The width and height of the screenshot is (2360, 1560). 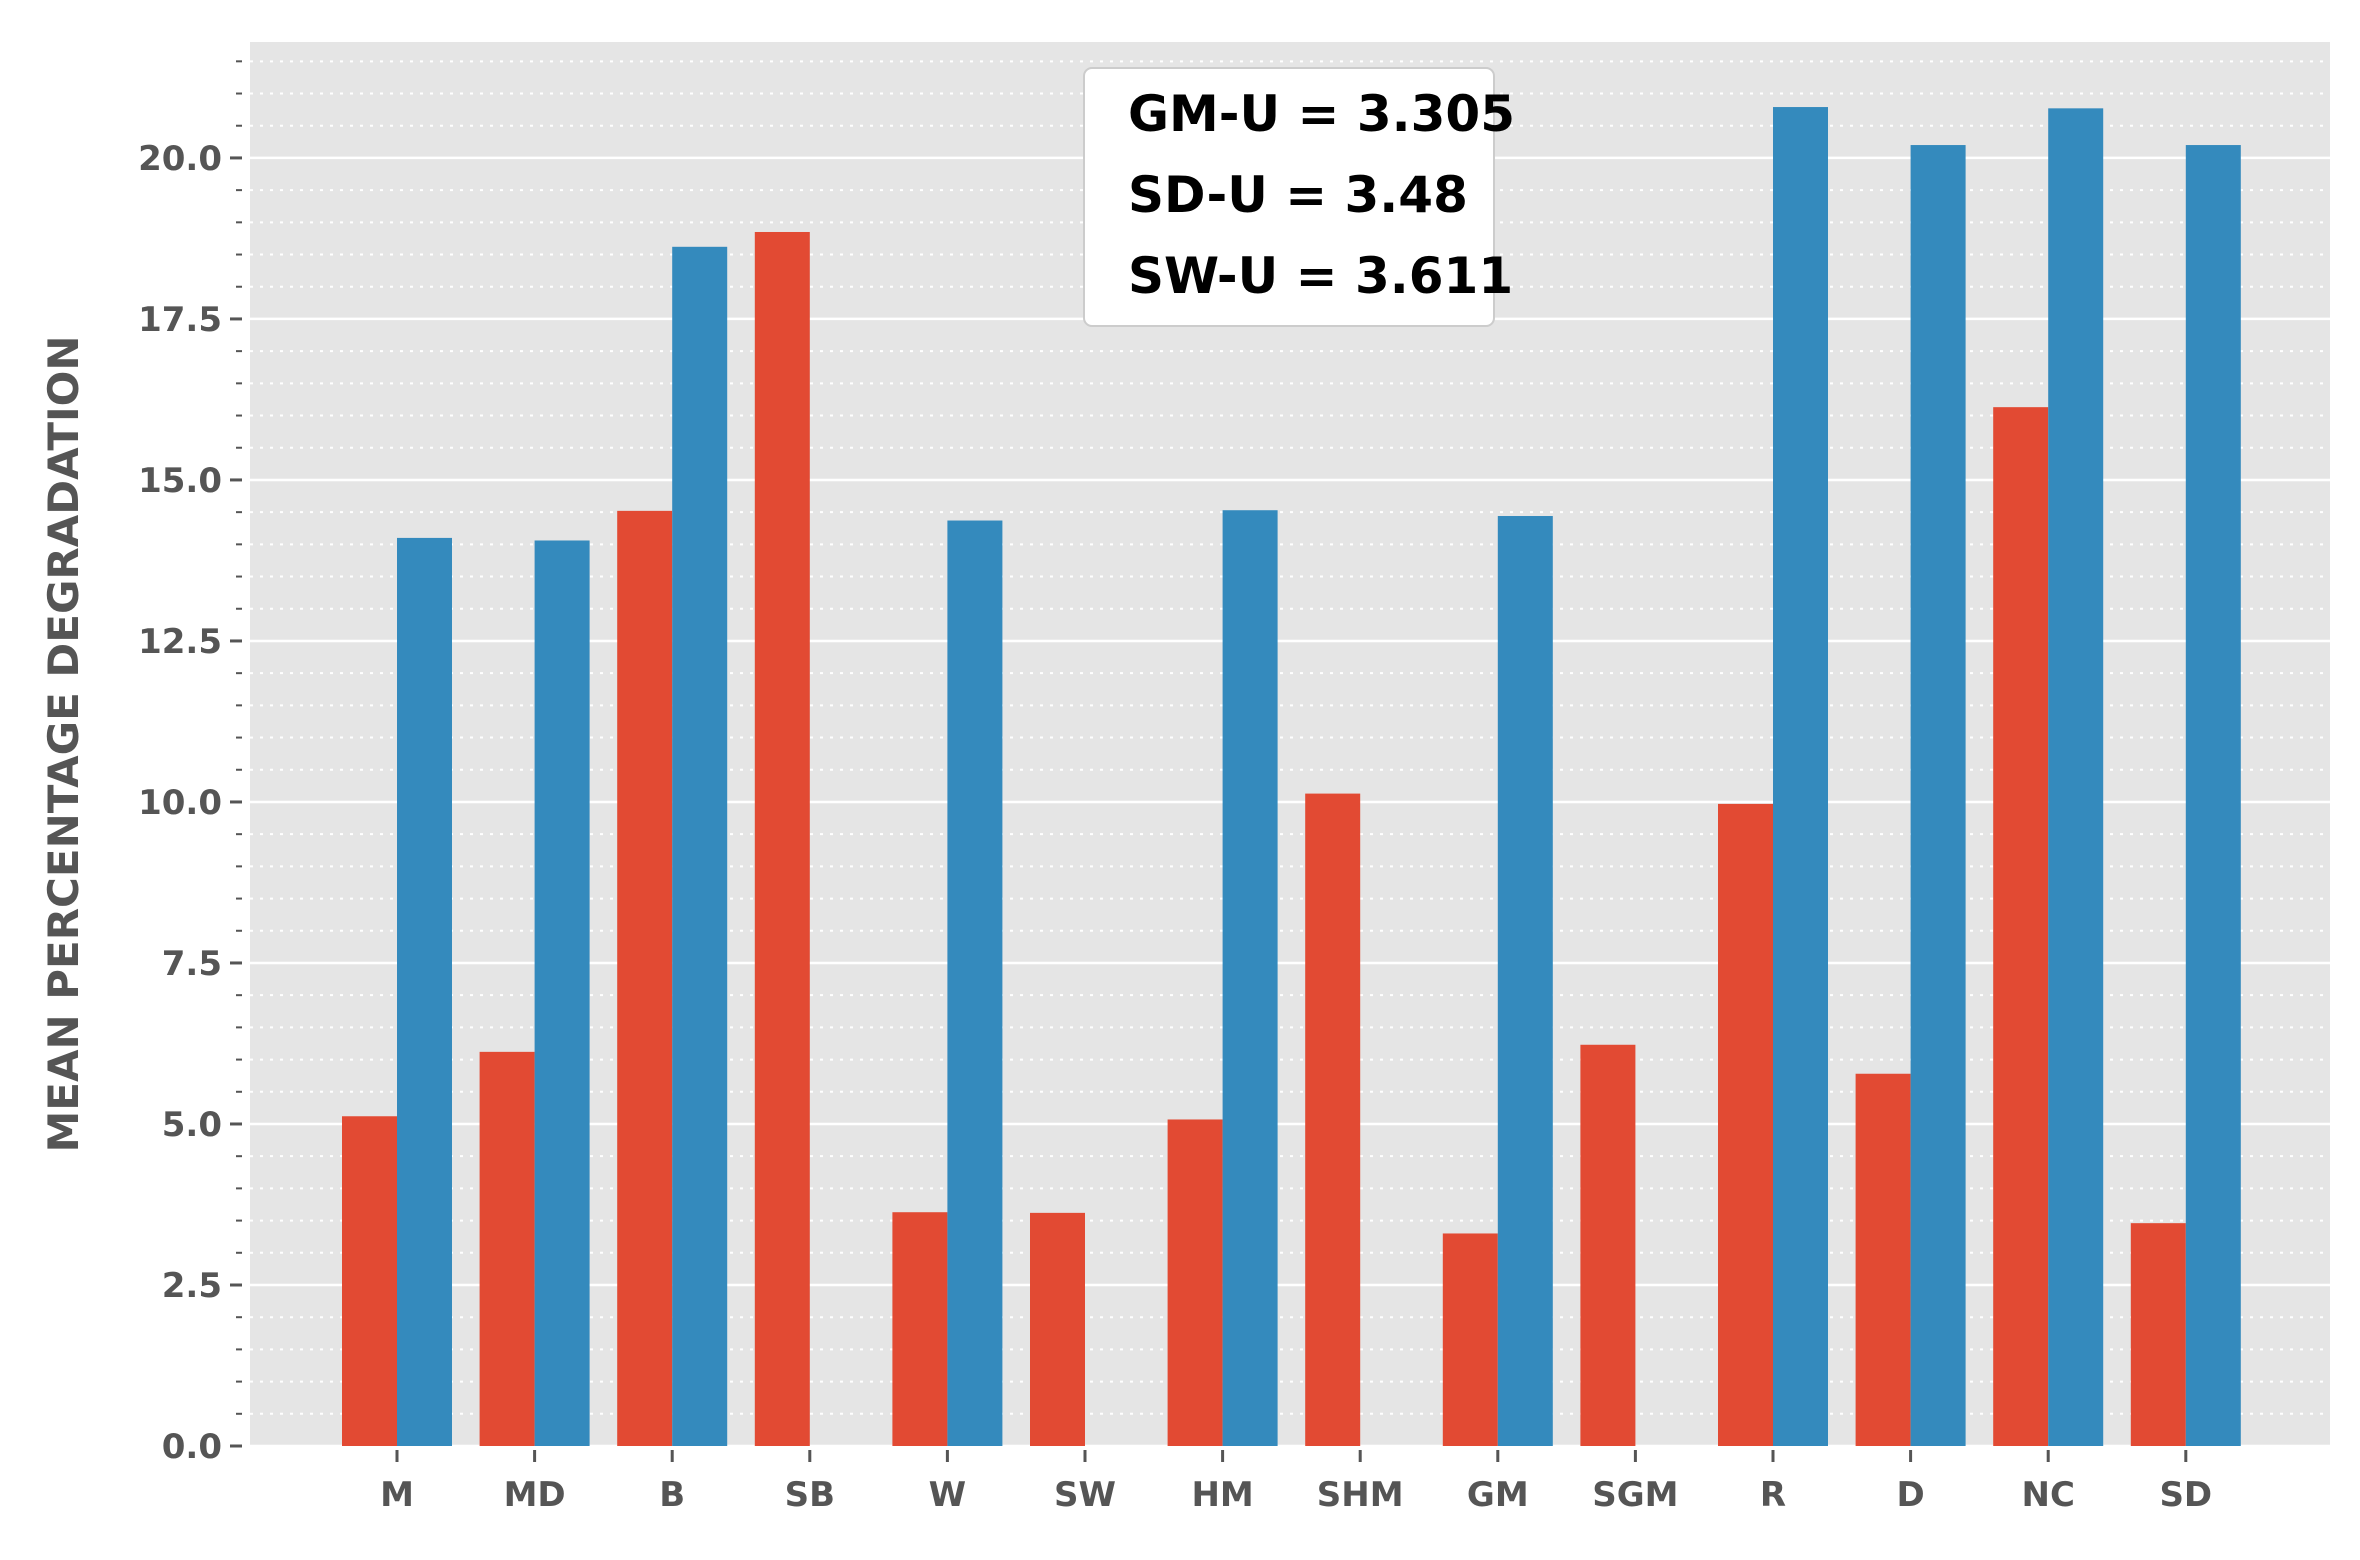 What do you see at coordinates (192, 1286) in the screenshot?
I see `y-tick-label: 2.5` at bounding box center [192, 1286].